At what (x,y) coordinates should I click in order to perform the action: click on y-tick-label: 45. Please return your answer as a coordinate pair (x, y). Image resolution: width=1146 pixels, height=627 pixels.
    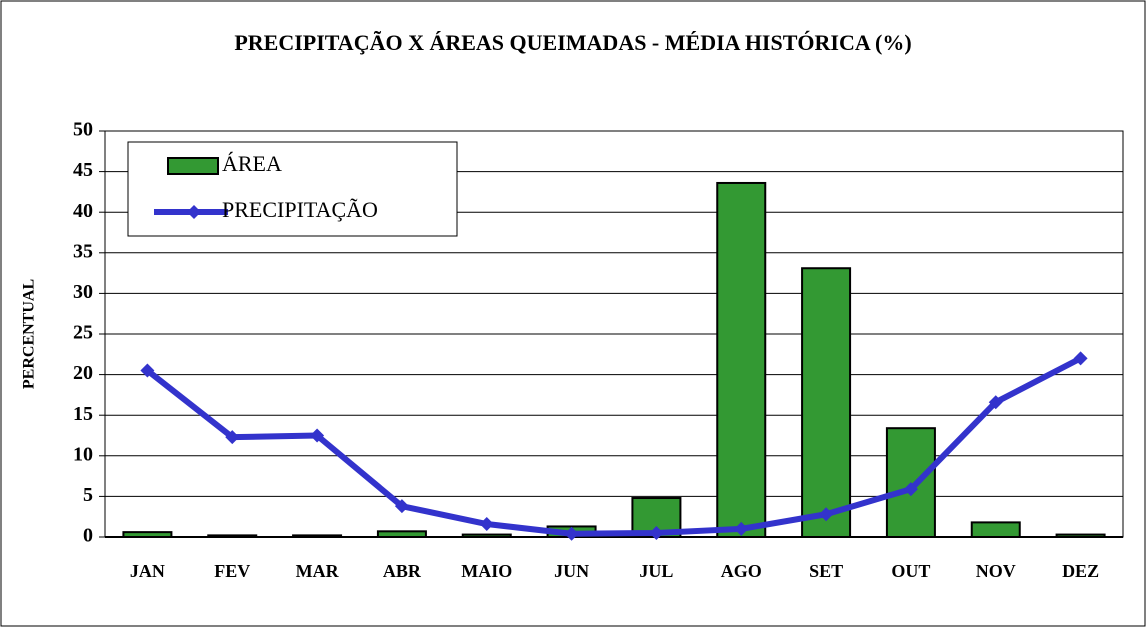
    Looking at the image, I should click on (83, 170).